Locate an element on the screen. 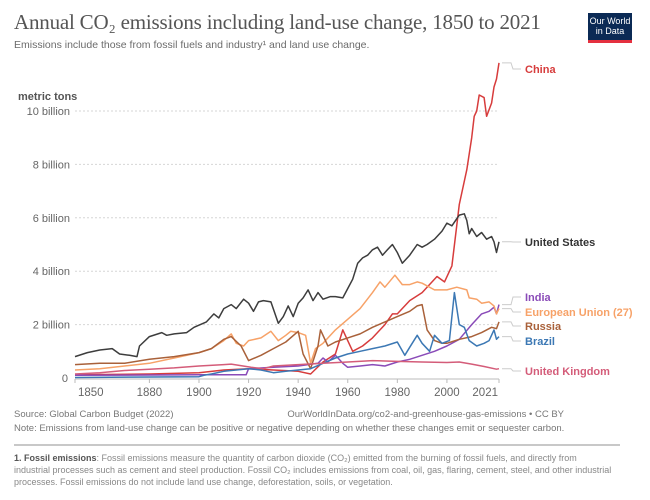 Image resolution: width=650 pixels, height=500 pixels. footnote-label: 1. Fossil emissions is located at coordinates (55, 458).